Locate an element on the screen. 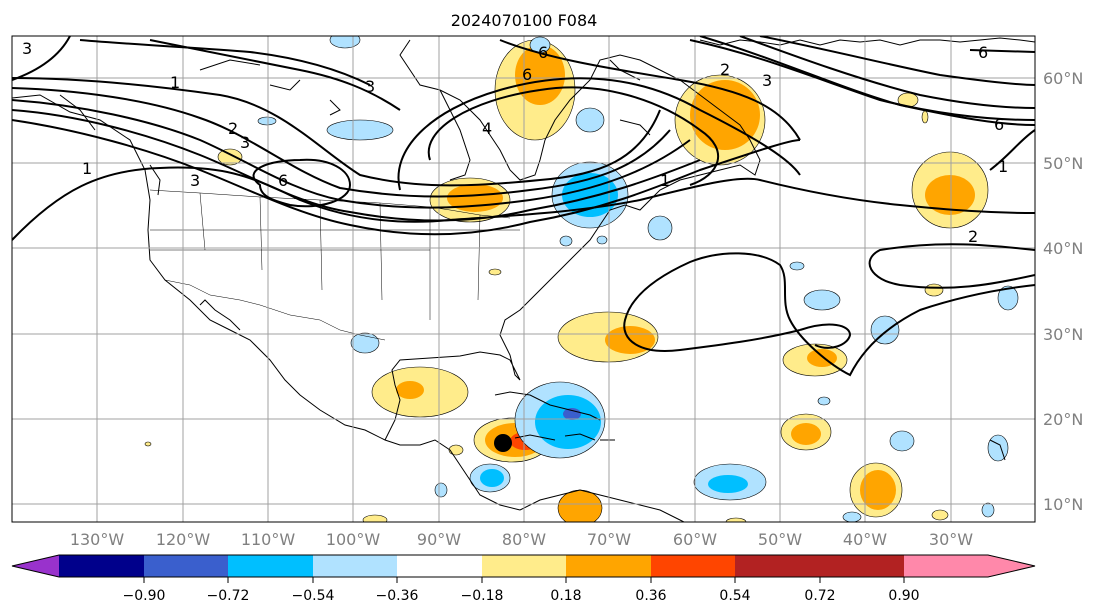  lon-label: 50°W is located at coordinates (780, 539).